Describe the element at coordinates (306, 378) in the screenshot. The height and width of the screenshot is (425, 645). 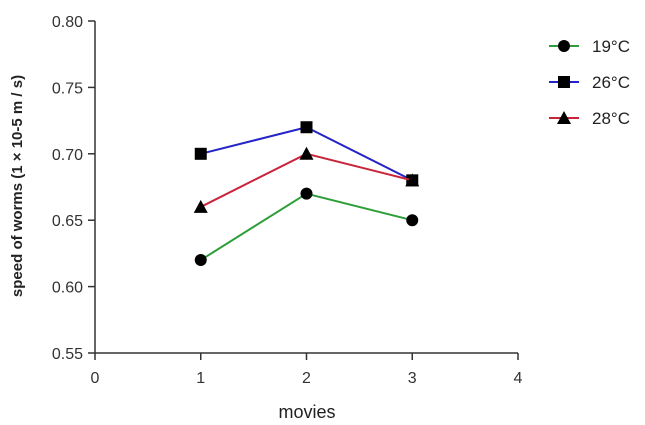
I see `x-tick-label: 2` at that location.